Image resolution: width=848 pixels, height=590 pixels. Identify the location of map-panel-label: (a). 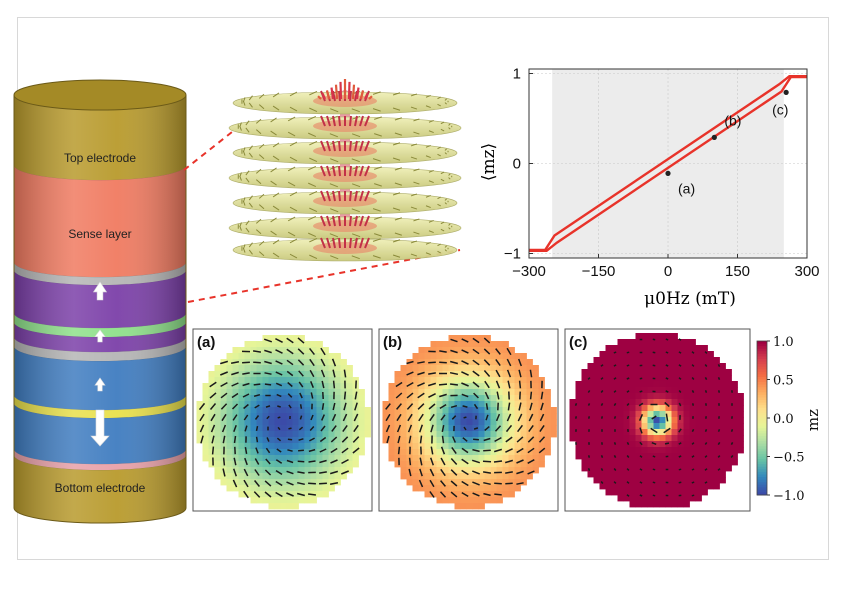
(206, 342).